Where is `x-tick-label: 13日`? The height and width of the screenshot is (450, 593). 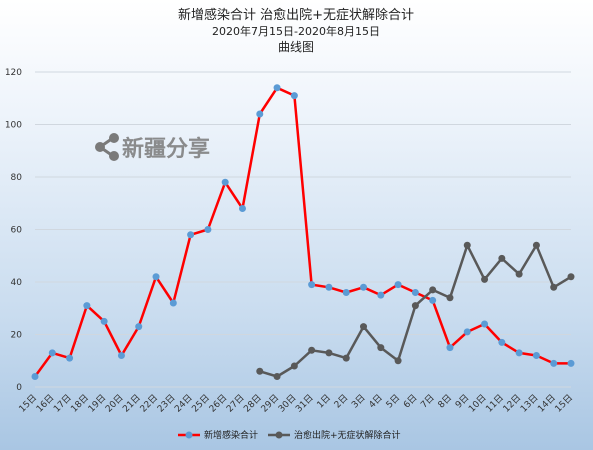 x-tick-label: 13日 is located at coordinates (529, 403).